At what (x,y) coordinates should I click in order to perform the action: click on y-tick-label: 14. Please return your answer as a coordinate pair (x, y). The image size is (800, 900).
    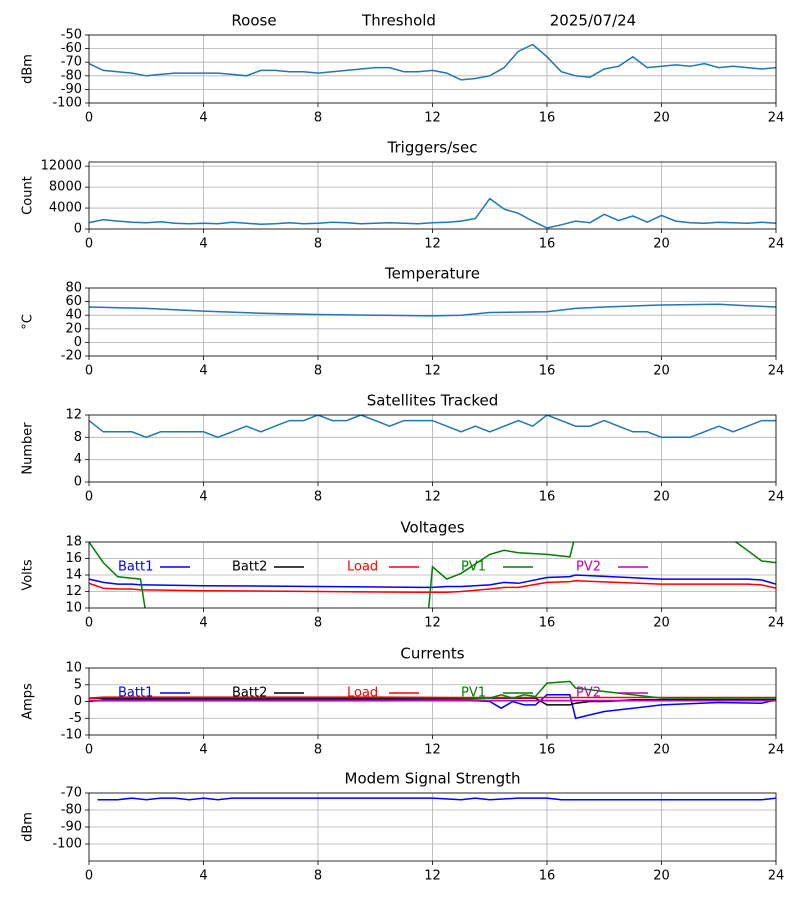
    Looking at the image, I should click on (73, 575).